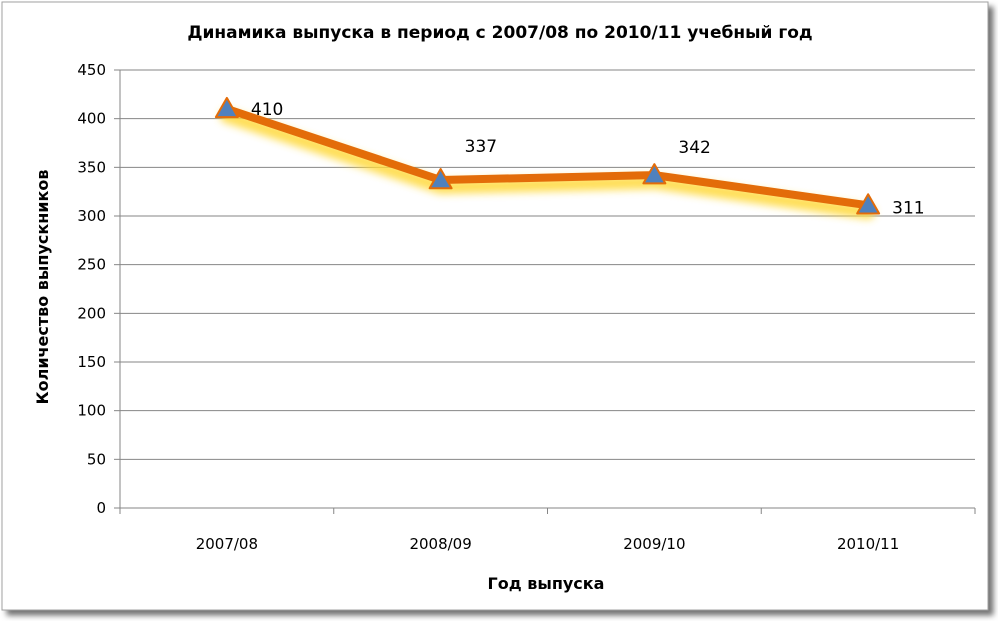  What do you see at coordinates (546, 583) in the screenshot?
I see `x-axis-title: Год выпуска` at bounding box center [546, 583].